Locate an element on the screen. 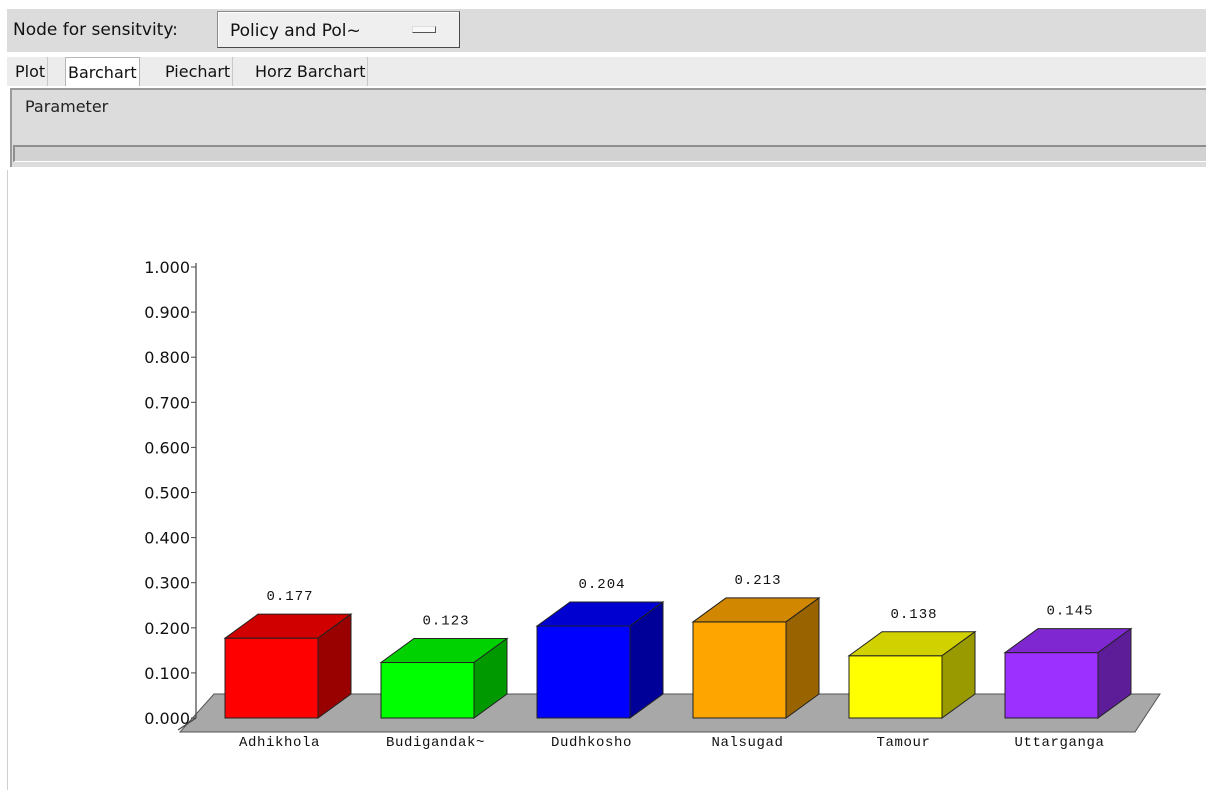 This screenshot has width=1206, height=790. node-select: Policy and Pol~ is located at coordinates (338, 29).